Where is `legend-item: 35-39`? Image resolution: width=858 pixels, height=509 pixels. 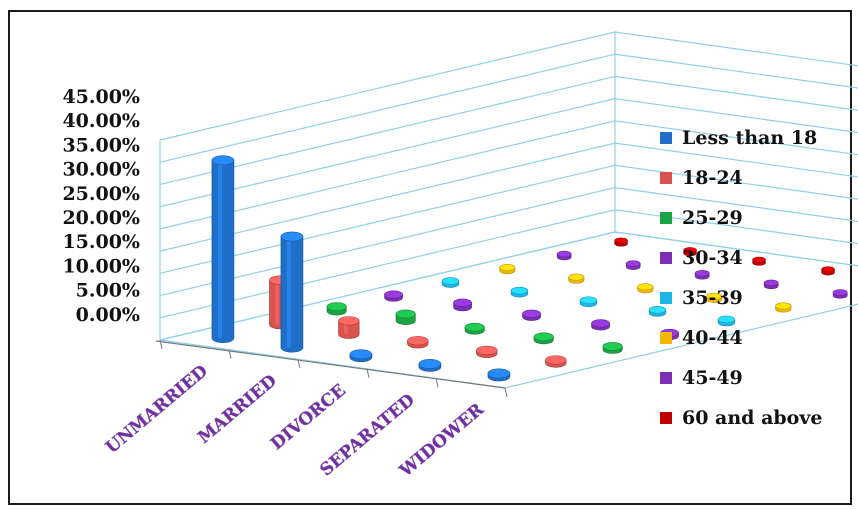 legend-item: 35-39 is located at coordinates (755, 298).